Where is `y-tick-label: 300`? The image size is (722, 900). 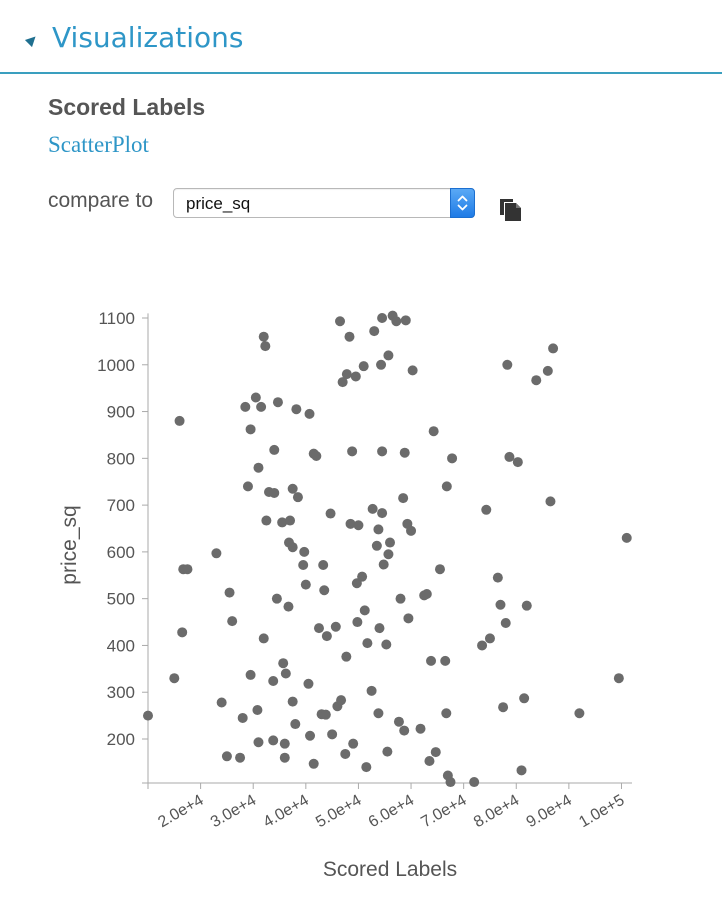 y-tick-label: 300 is located at coordinates (121, 692).